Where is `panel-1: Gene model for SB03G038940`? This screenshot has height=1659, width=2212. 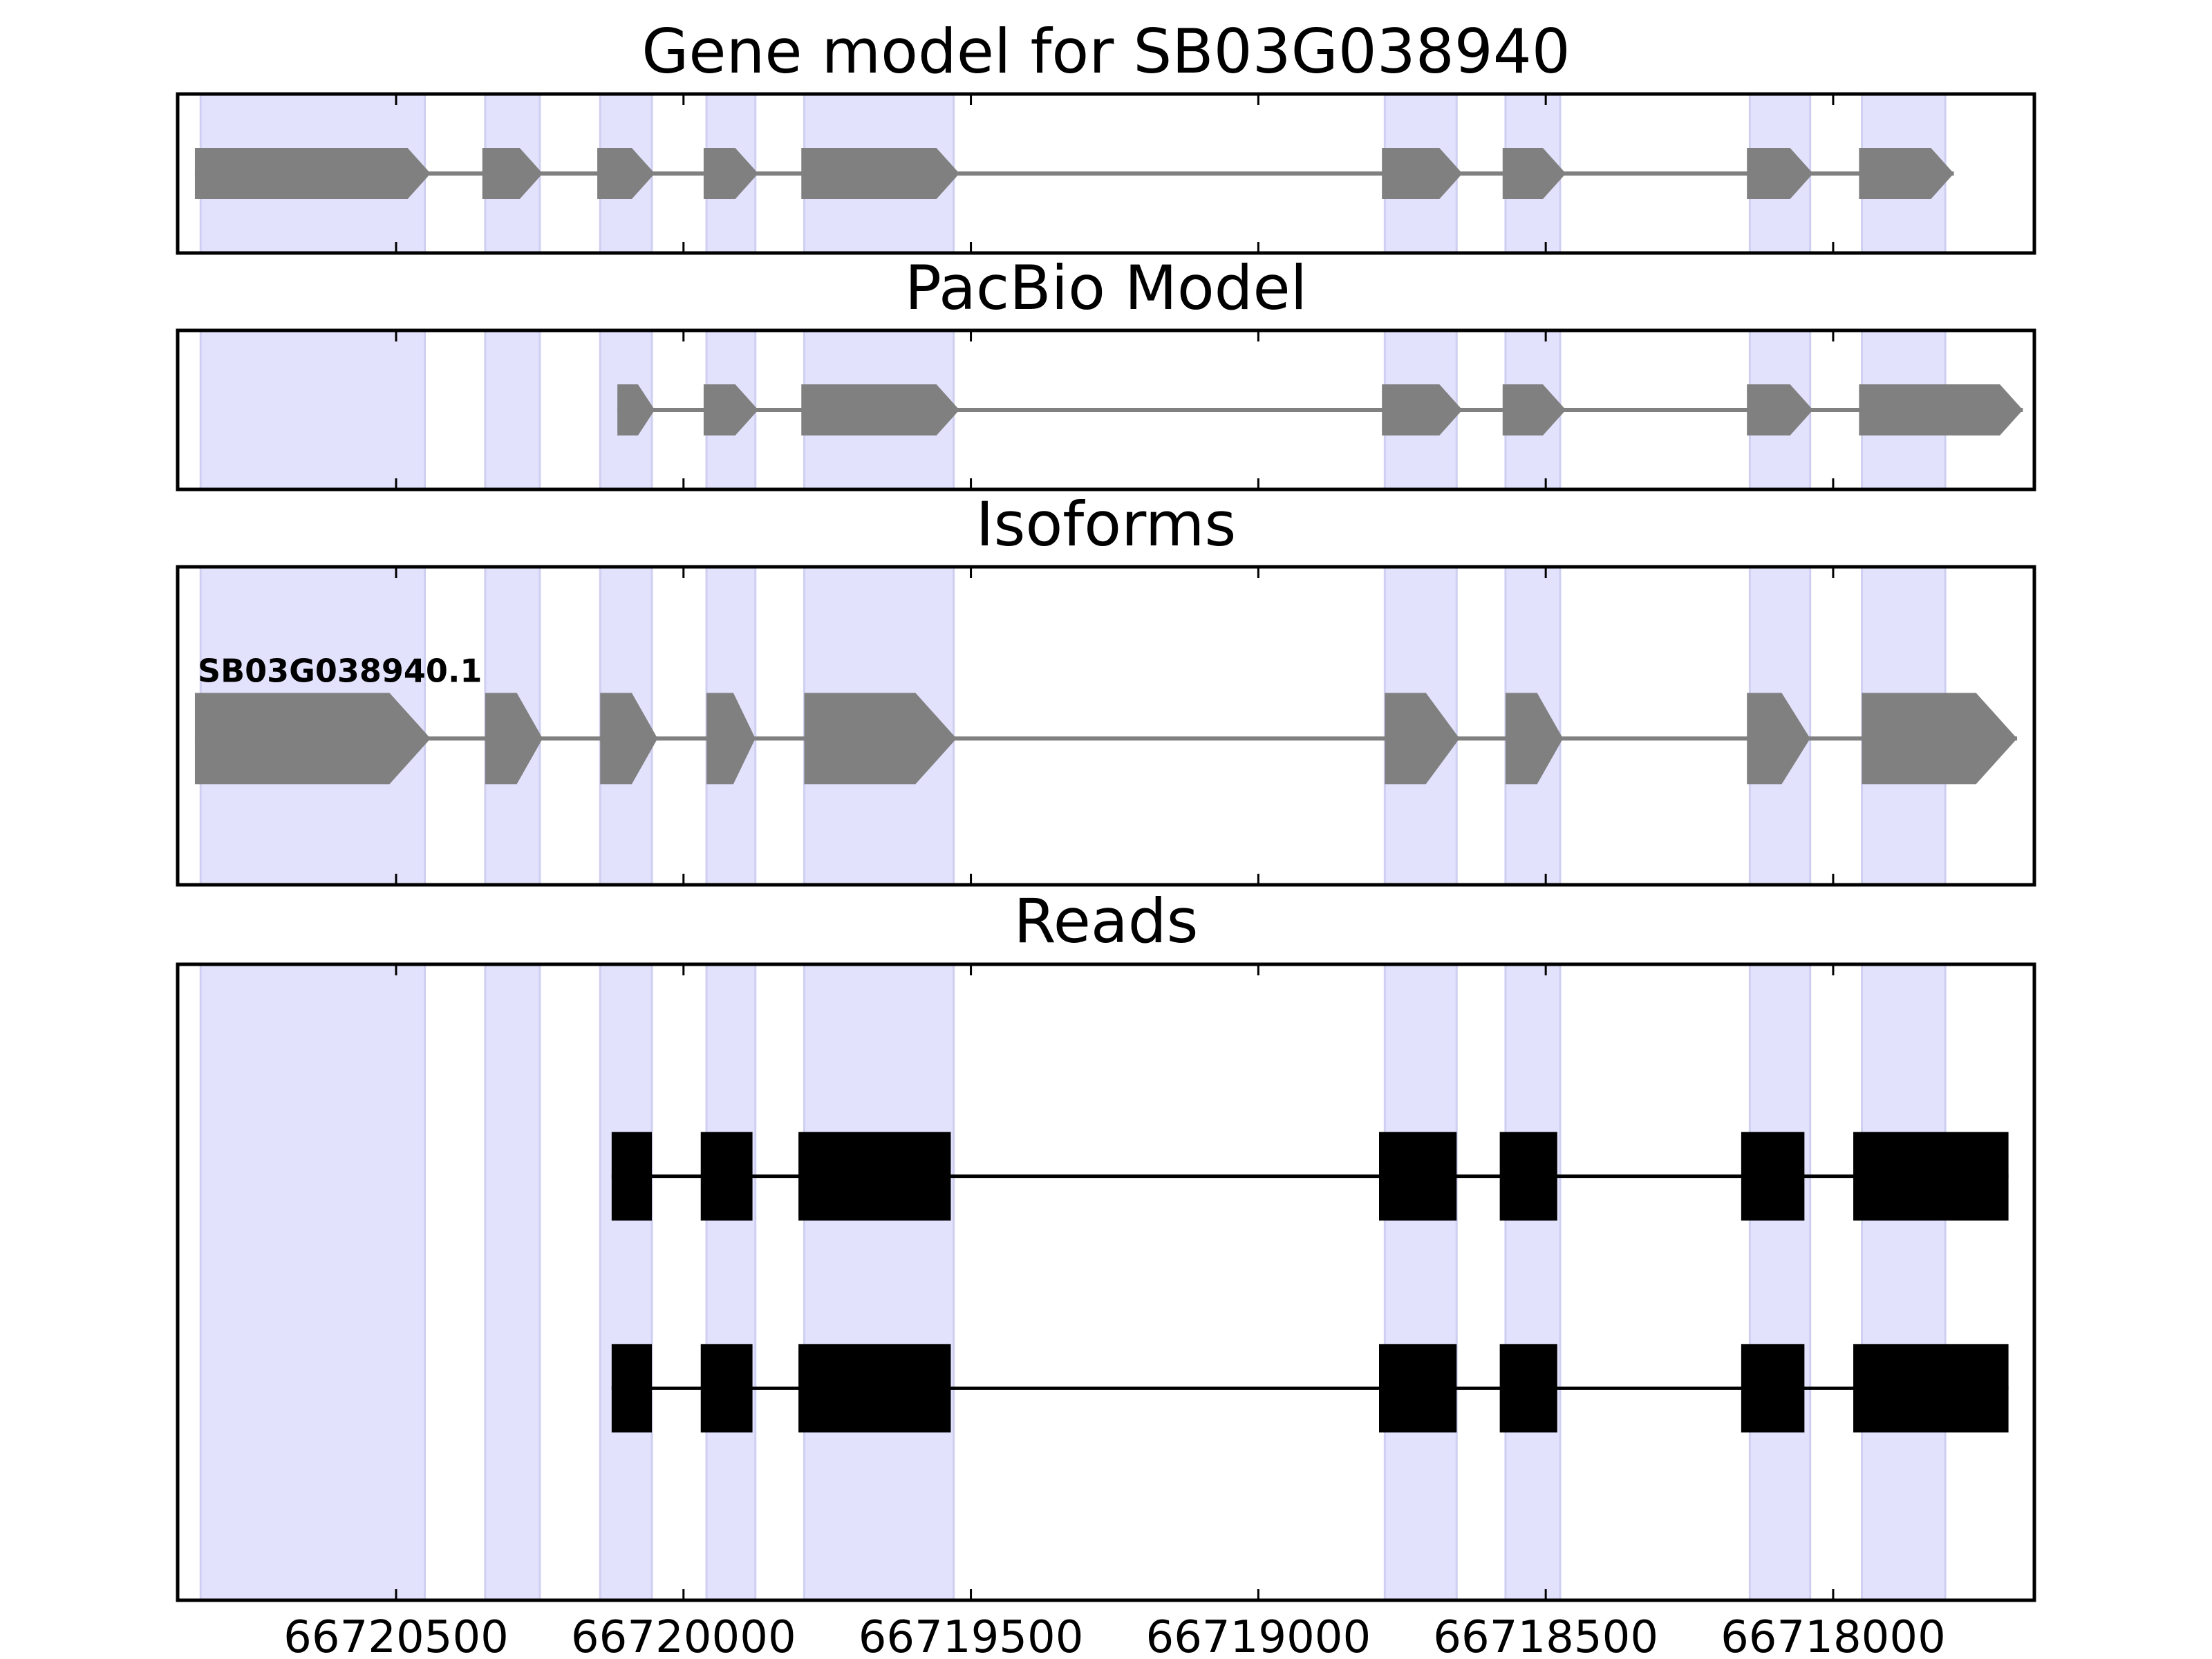 panel-1: Gene model for SB03G038940 is located at coordinates (1106, 135).